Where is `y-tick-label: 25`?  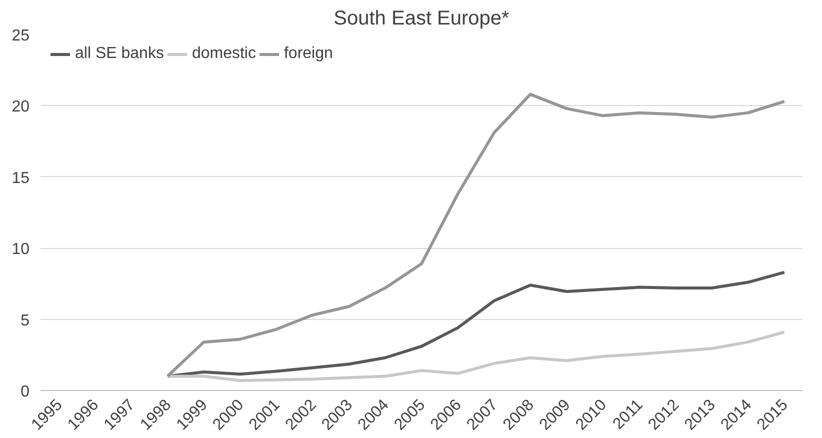
y-tick-label: 25 is located at coordinates (21, 36).